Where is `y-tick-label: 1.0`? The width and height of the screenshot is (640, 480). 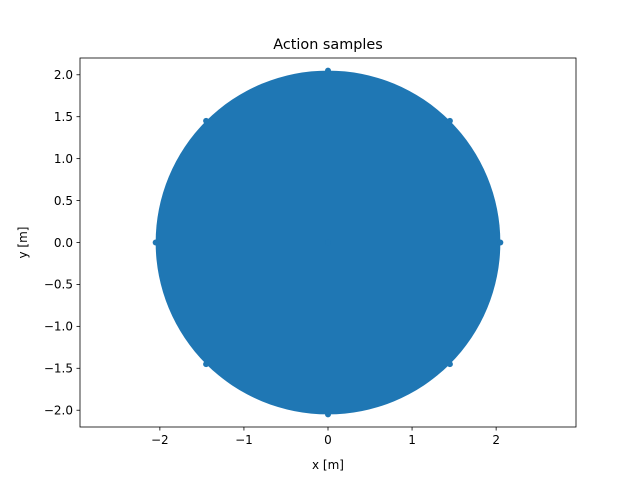
y-tick-label: 1.0 is located at coordinates (63, 159).